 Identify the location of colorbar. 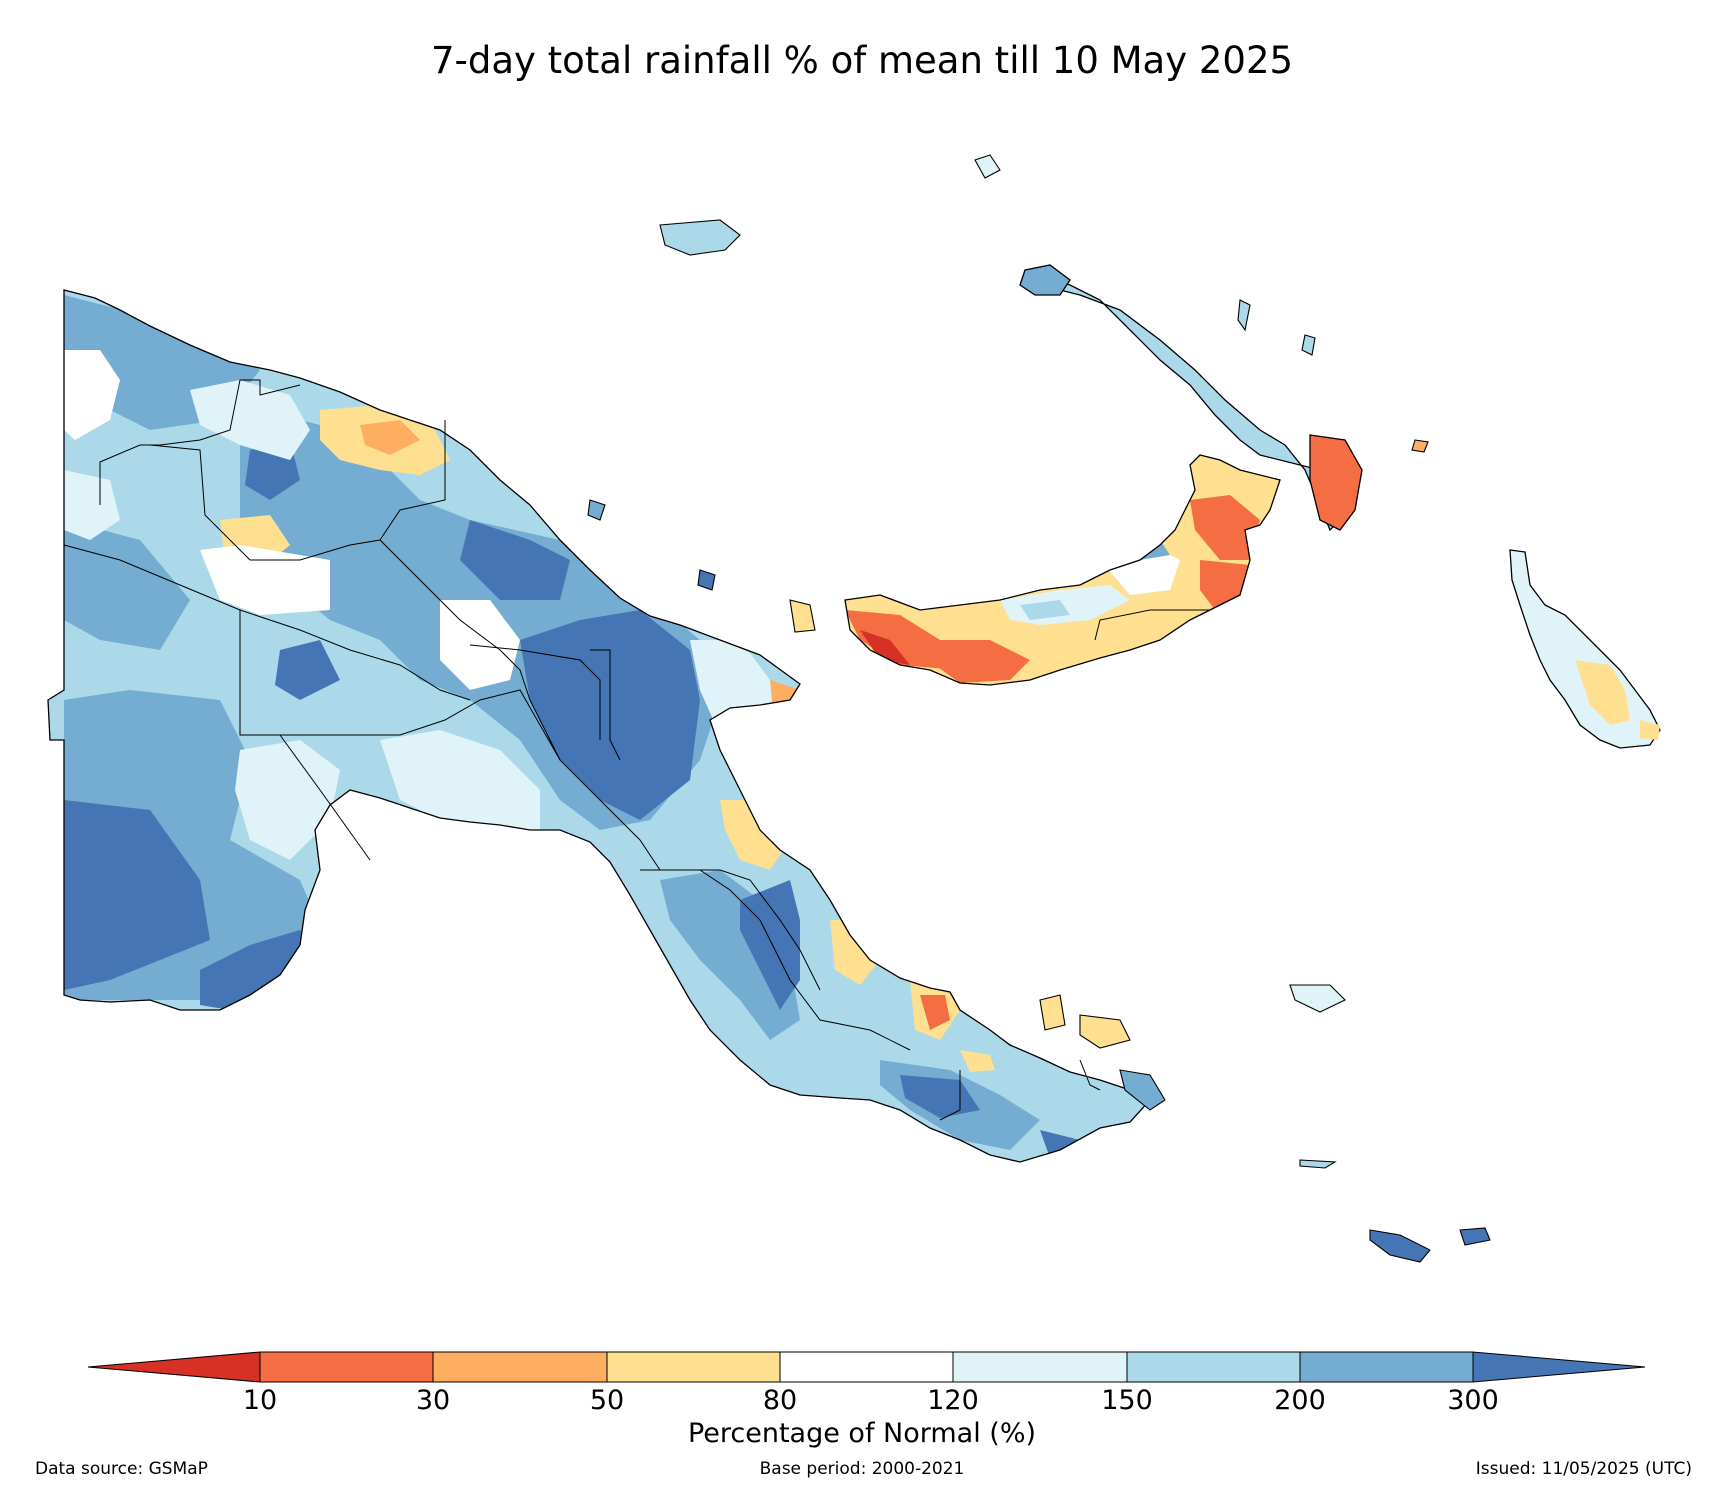
(866, 1367).